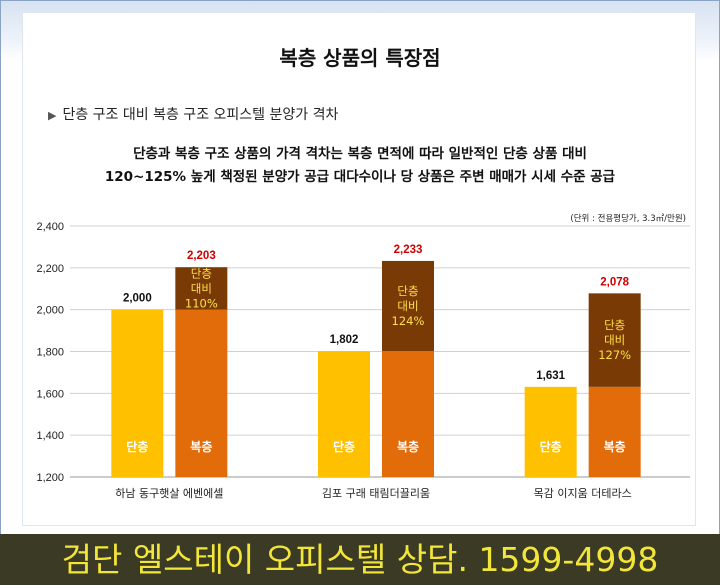 This screenshot has width=720, height=585. What do you see at coordinates (614, 282) in the screenshot?
I see `value-label-duplex: 2,078` at bounding box center [614, 282].